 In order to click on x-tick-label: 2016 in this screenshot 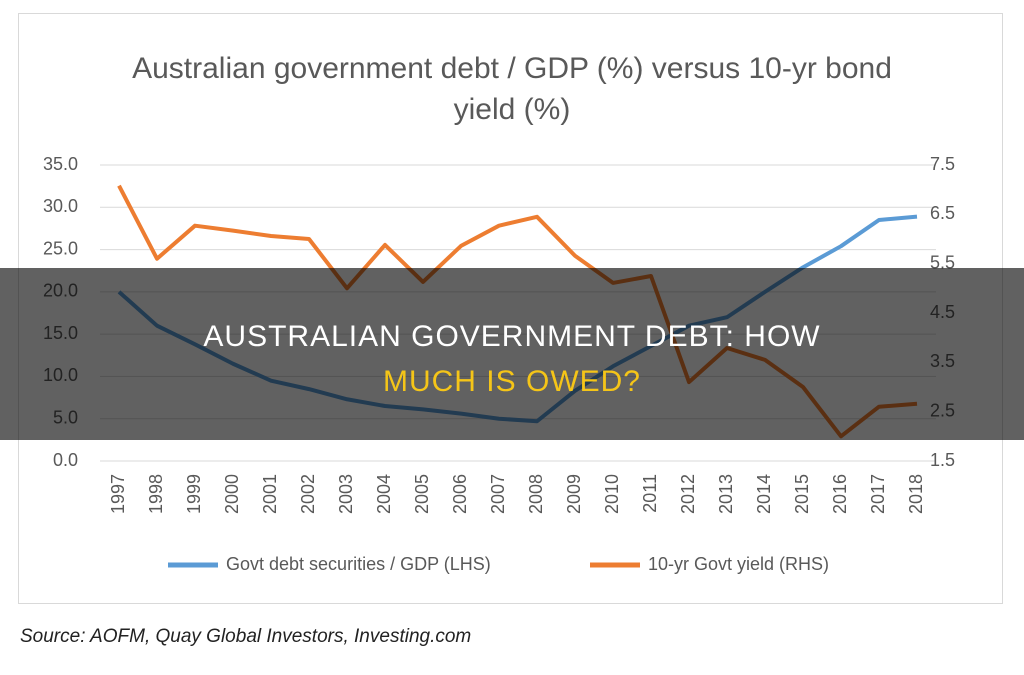, I will do `click(840, 494)`.